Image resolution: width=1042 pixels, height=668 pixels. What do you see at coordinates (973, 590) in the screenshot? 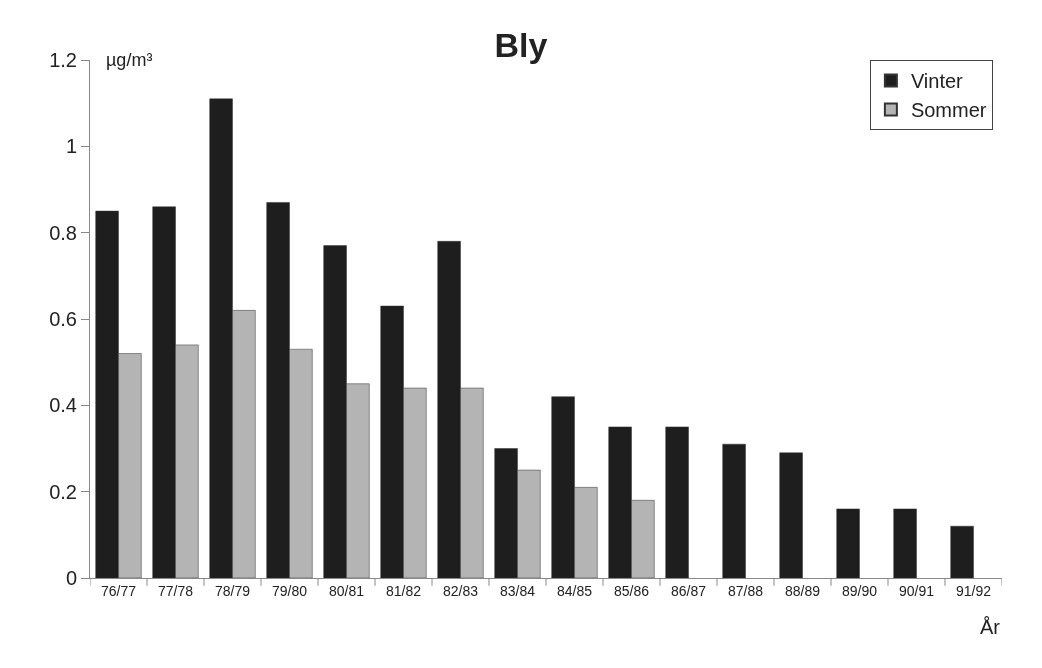
I see `x-tick-label: 91/92` at bounding box center [973, 590].